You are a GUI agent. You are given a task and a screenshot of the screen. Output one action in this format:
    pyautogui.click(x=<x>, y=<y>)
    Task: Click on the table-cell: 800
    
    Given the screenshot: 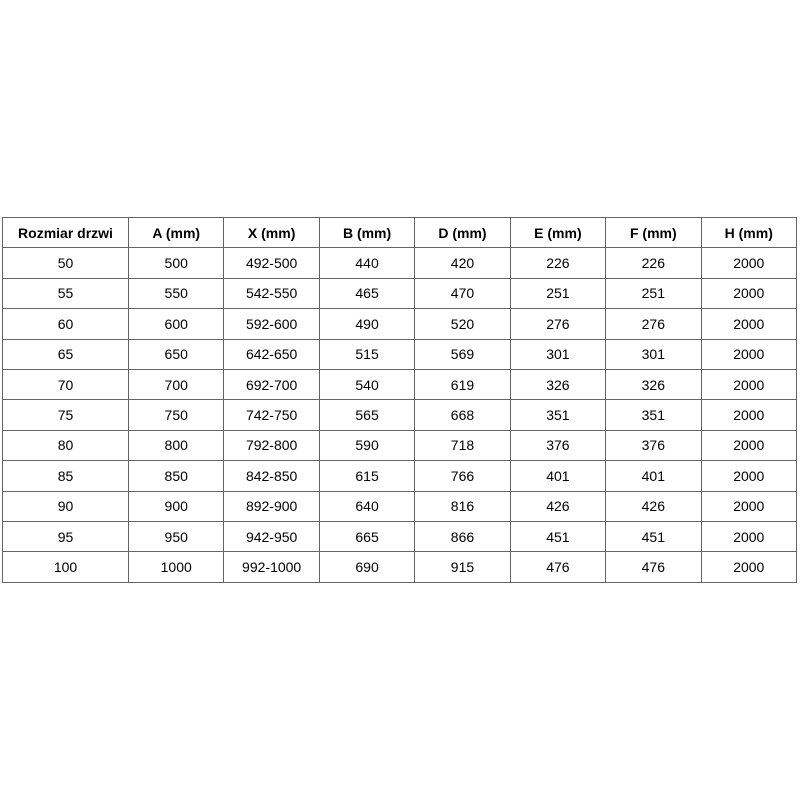 What is the action you would take?
    pyautogui.click(x=176, y=445)
    